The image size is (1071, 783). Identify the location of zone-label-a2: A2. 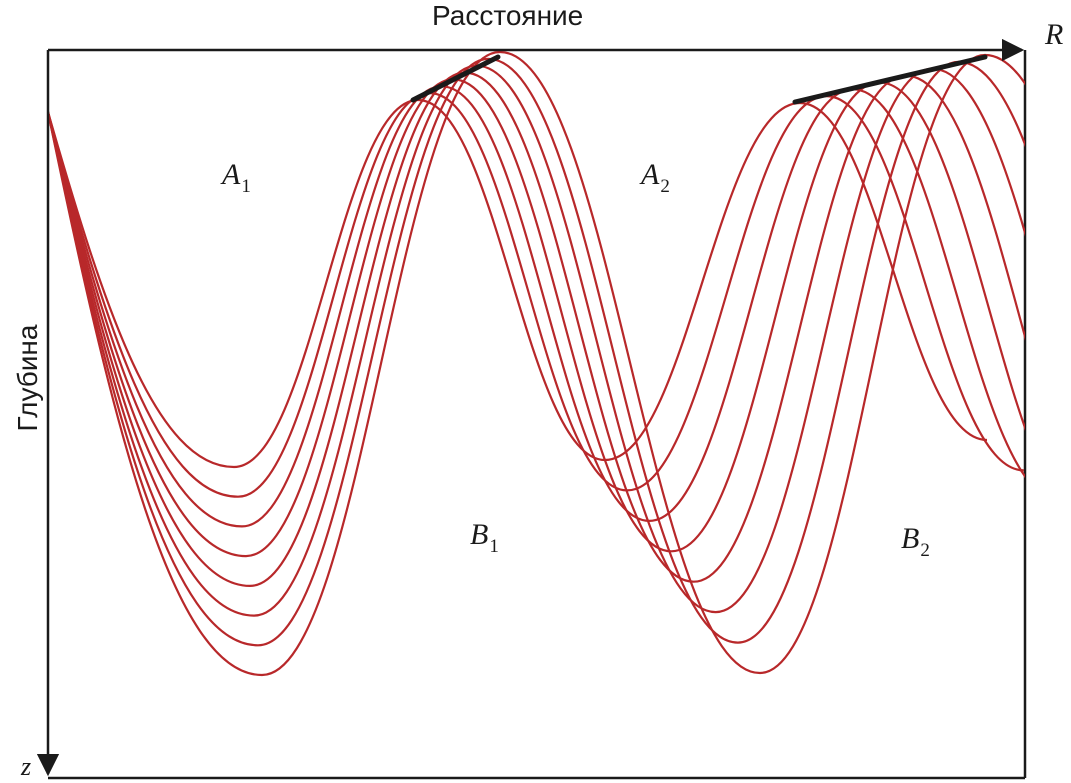
(655, 177).